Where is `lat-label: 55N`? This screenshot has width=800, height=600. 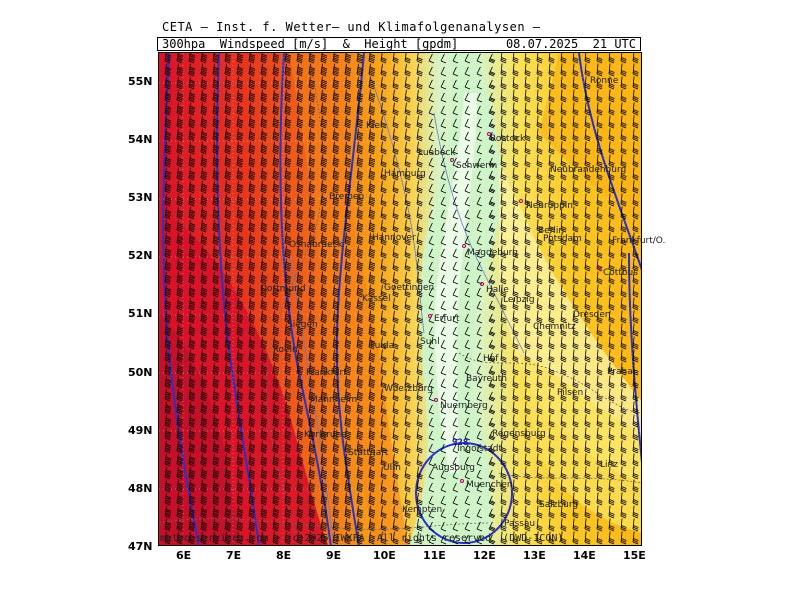
lat-label: 55N is located at coordinates (140, 81).